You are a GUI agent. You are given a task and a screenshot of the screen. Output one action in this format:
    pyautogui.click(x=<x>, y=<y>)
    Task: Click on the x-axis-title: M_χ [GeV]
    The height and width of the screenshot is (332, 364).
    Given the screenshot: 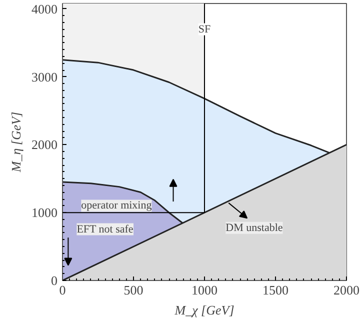 What is the action you would take?
    pyautogui.click(x=204, y=310)
    